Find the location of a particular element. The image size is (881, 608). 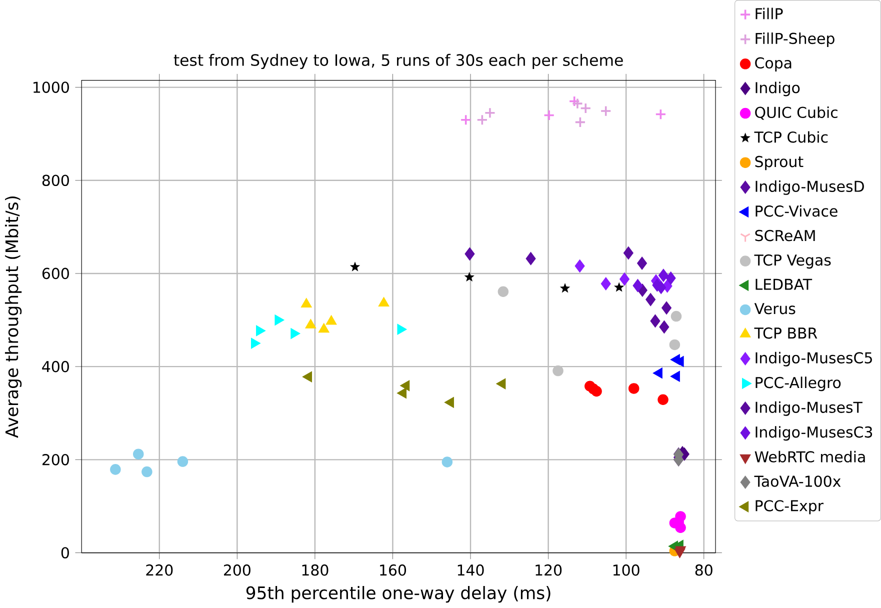

legend-label: PCC-Expr is located at coordinates (790, 507).